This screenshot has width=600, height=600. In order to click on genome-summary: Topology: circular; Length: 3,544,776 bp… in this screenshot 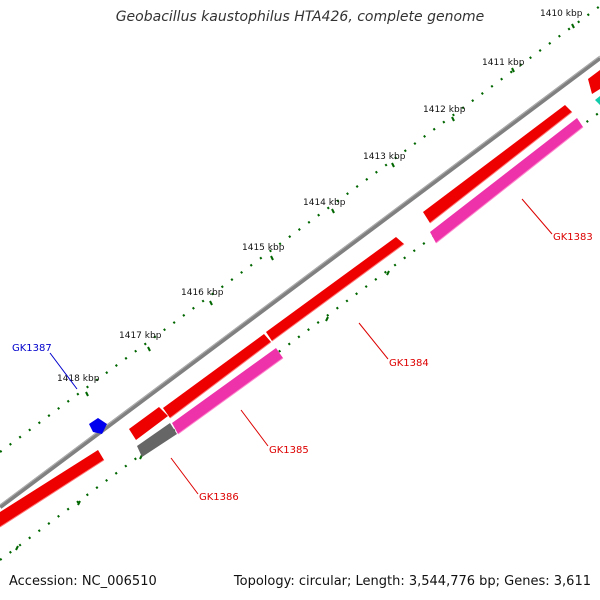, I will do `click(412, 581)`.